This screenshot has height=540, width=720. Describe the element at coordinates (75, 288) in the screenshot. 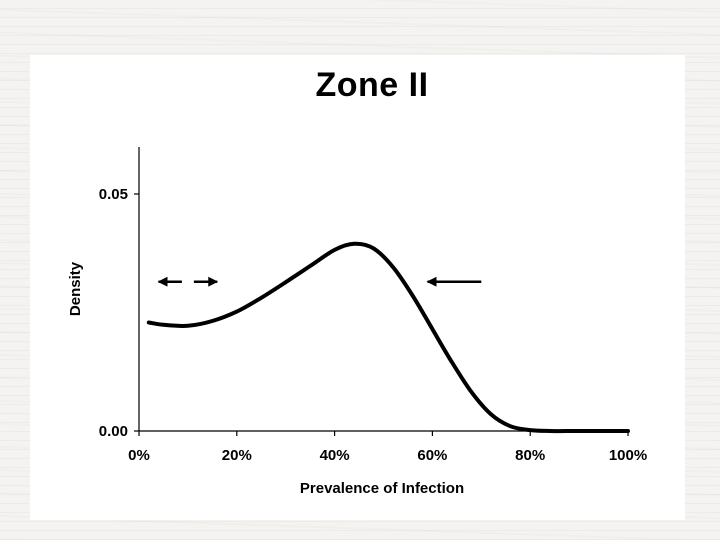

I see `y-axis-label: Density` at that location.